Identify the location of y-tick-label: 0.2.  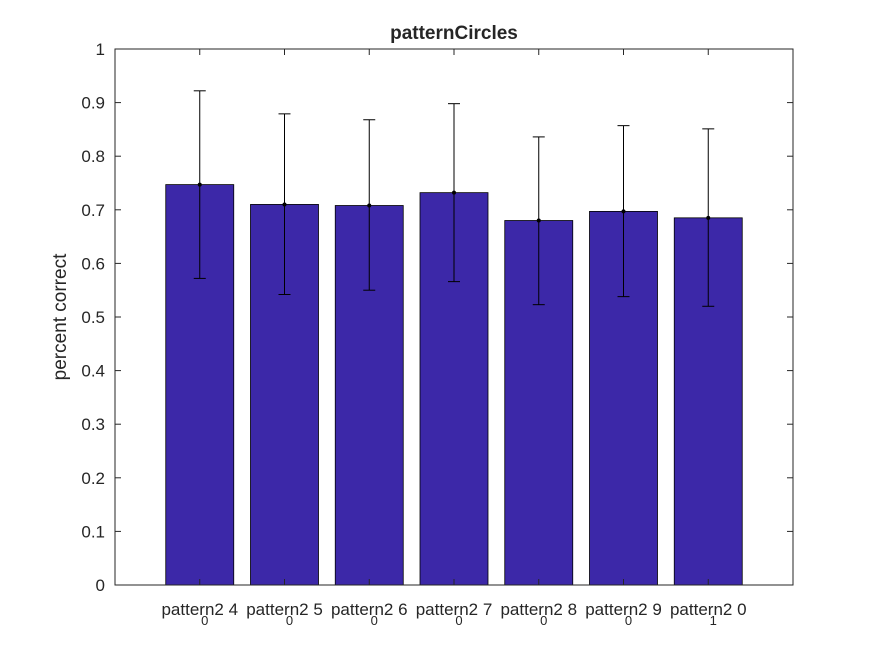
(93, 478).